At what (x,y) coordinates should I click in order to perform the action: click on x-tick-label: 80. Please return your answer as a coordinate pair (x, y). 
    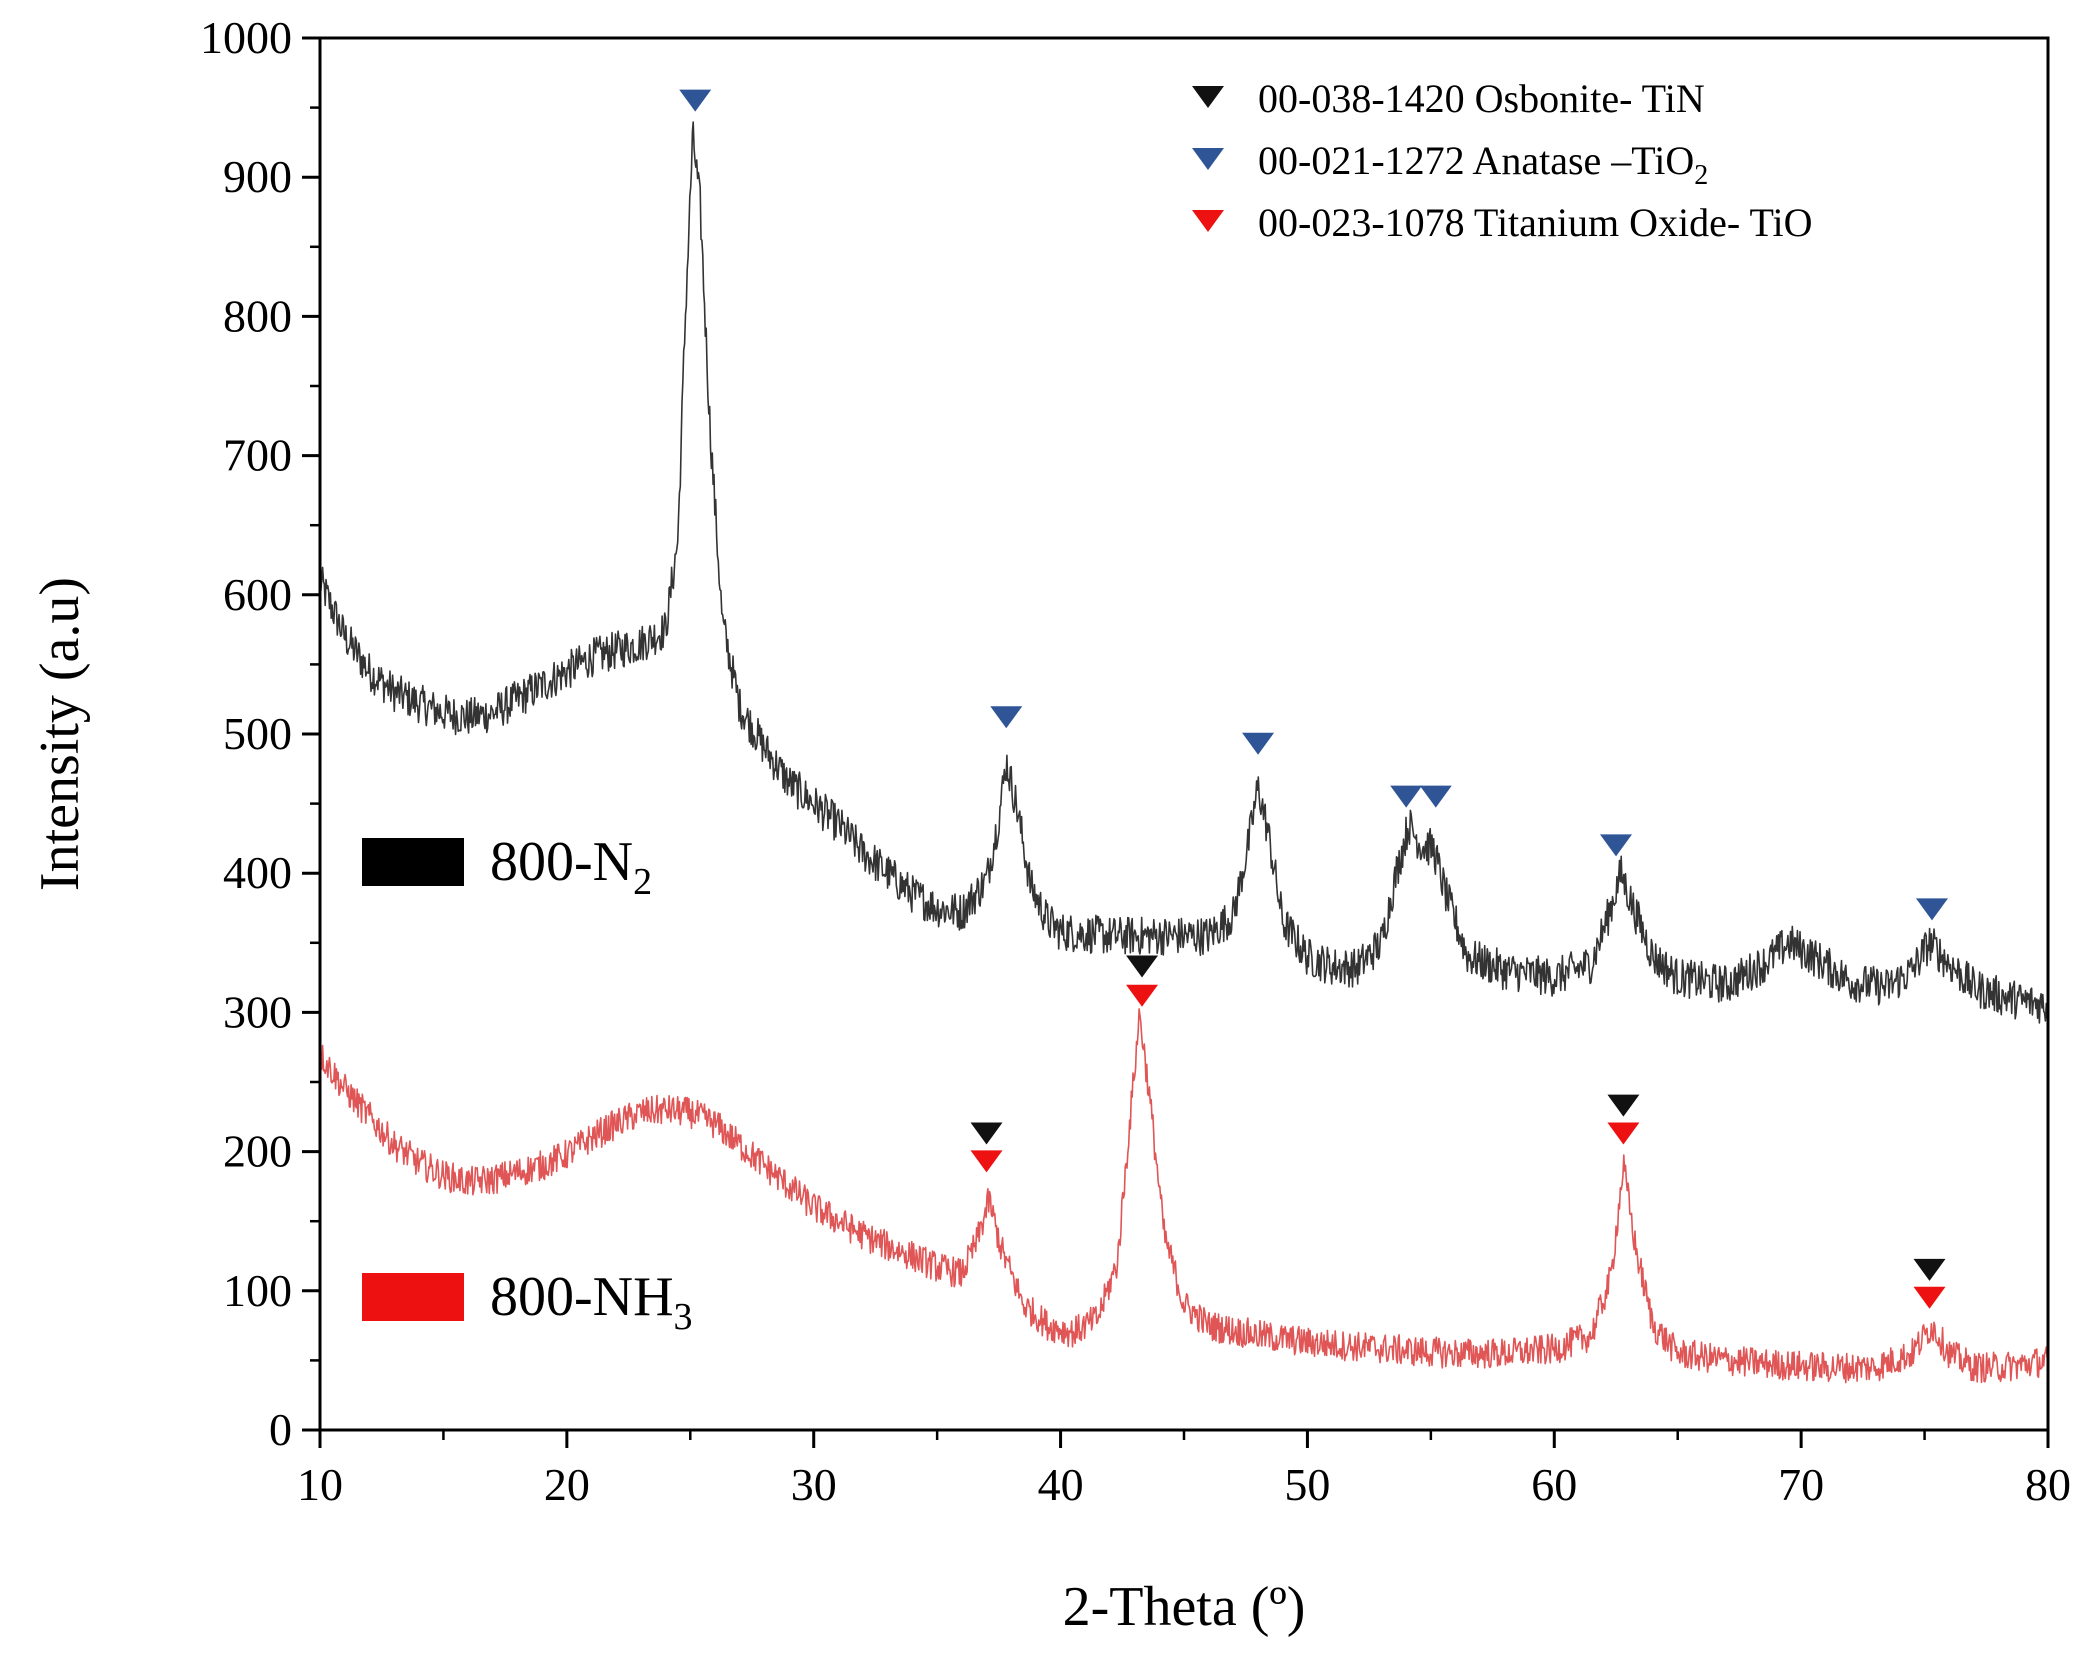
    Looking at the image, I should click on (2048, 1484).